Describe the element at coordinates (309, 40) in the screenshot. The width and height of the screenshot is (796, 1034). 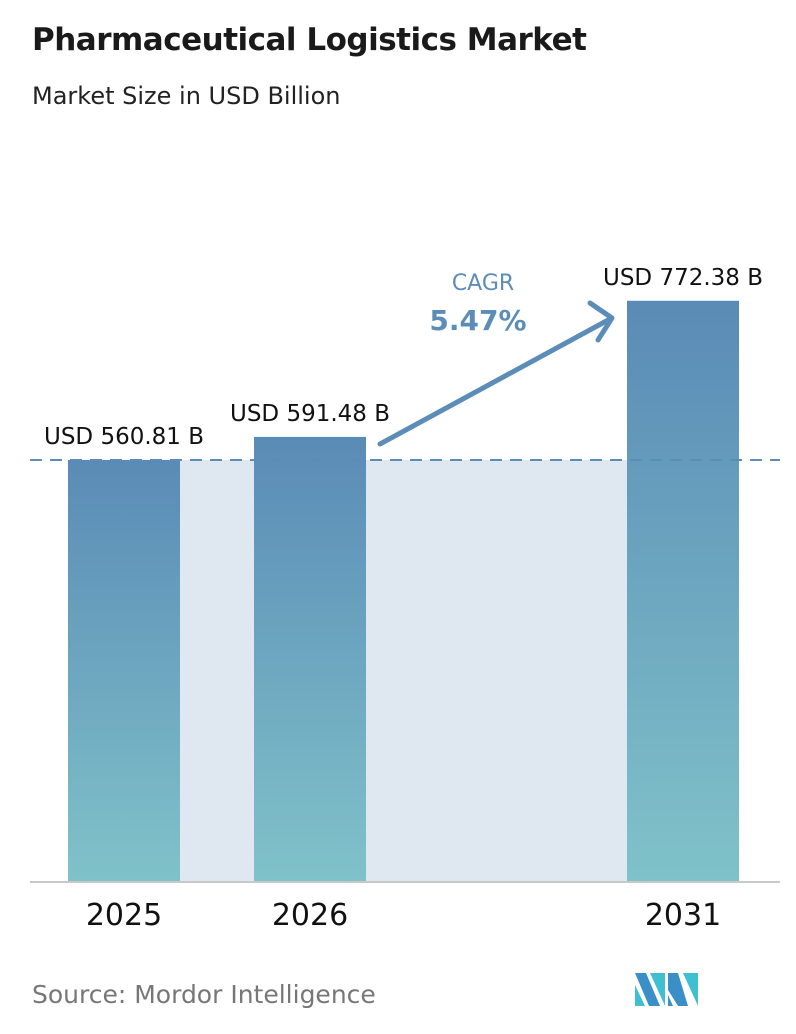
I see `chart-title: Pharmaceutical Logistics Market` at that location.